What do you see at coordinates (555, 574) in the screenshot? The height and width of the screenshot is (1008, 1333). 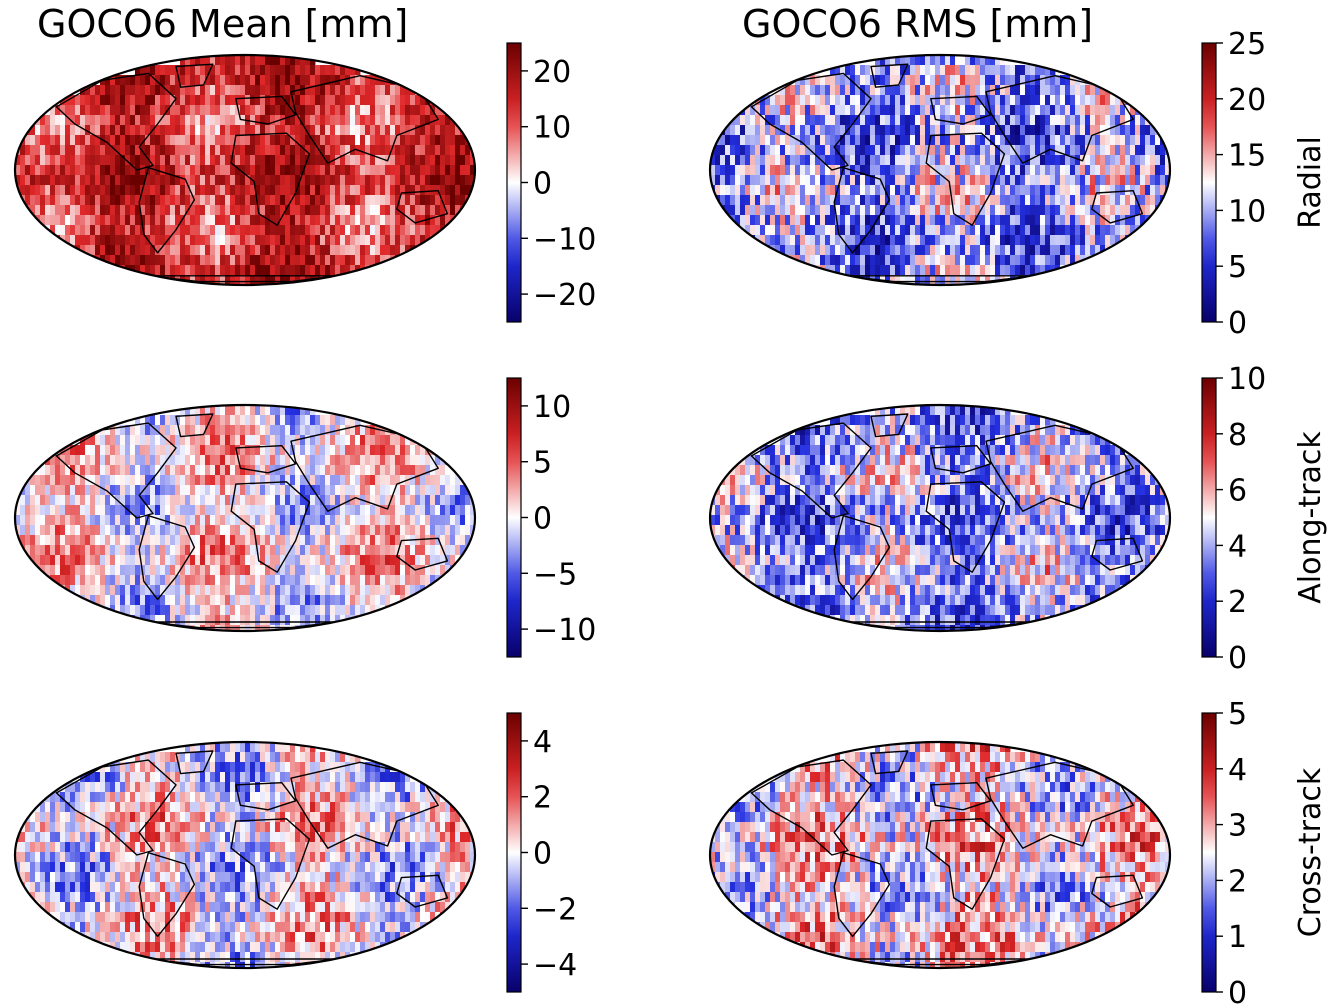 I see `colorbar-tick-label: −5` at bounding box center [555, 574].